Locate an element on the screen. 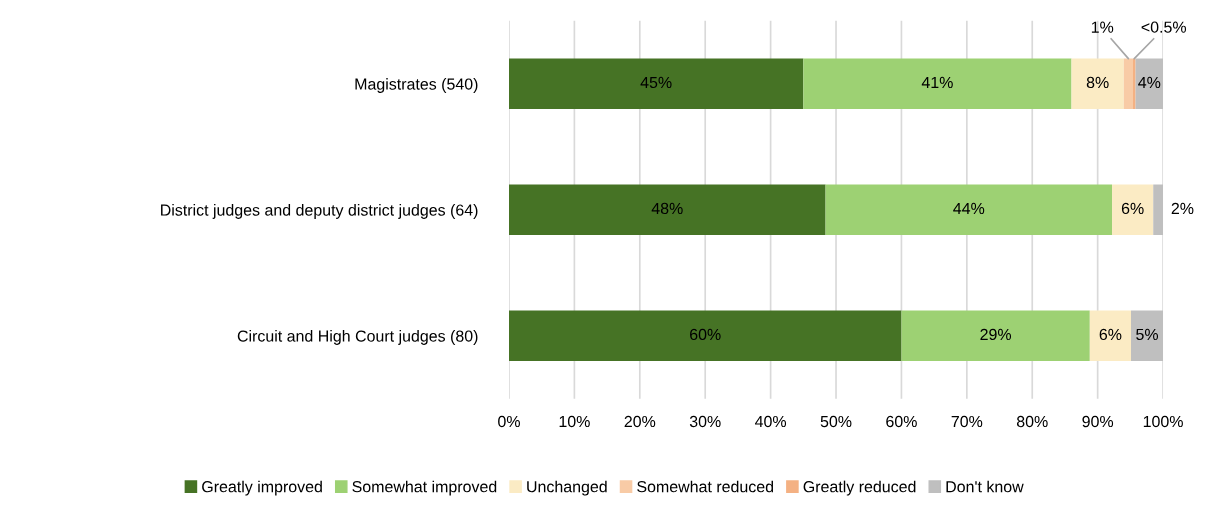  y-tick-label: Magistrates (540) is located at coordinates (416, 85).